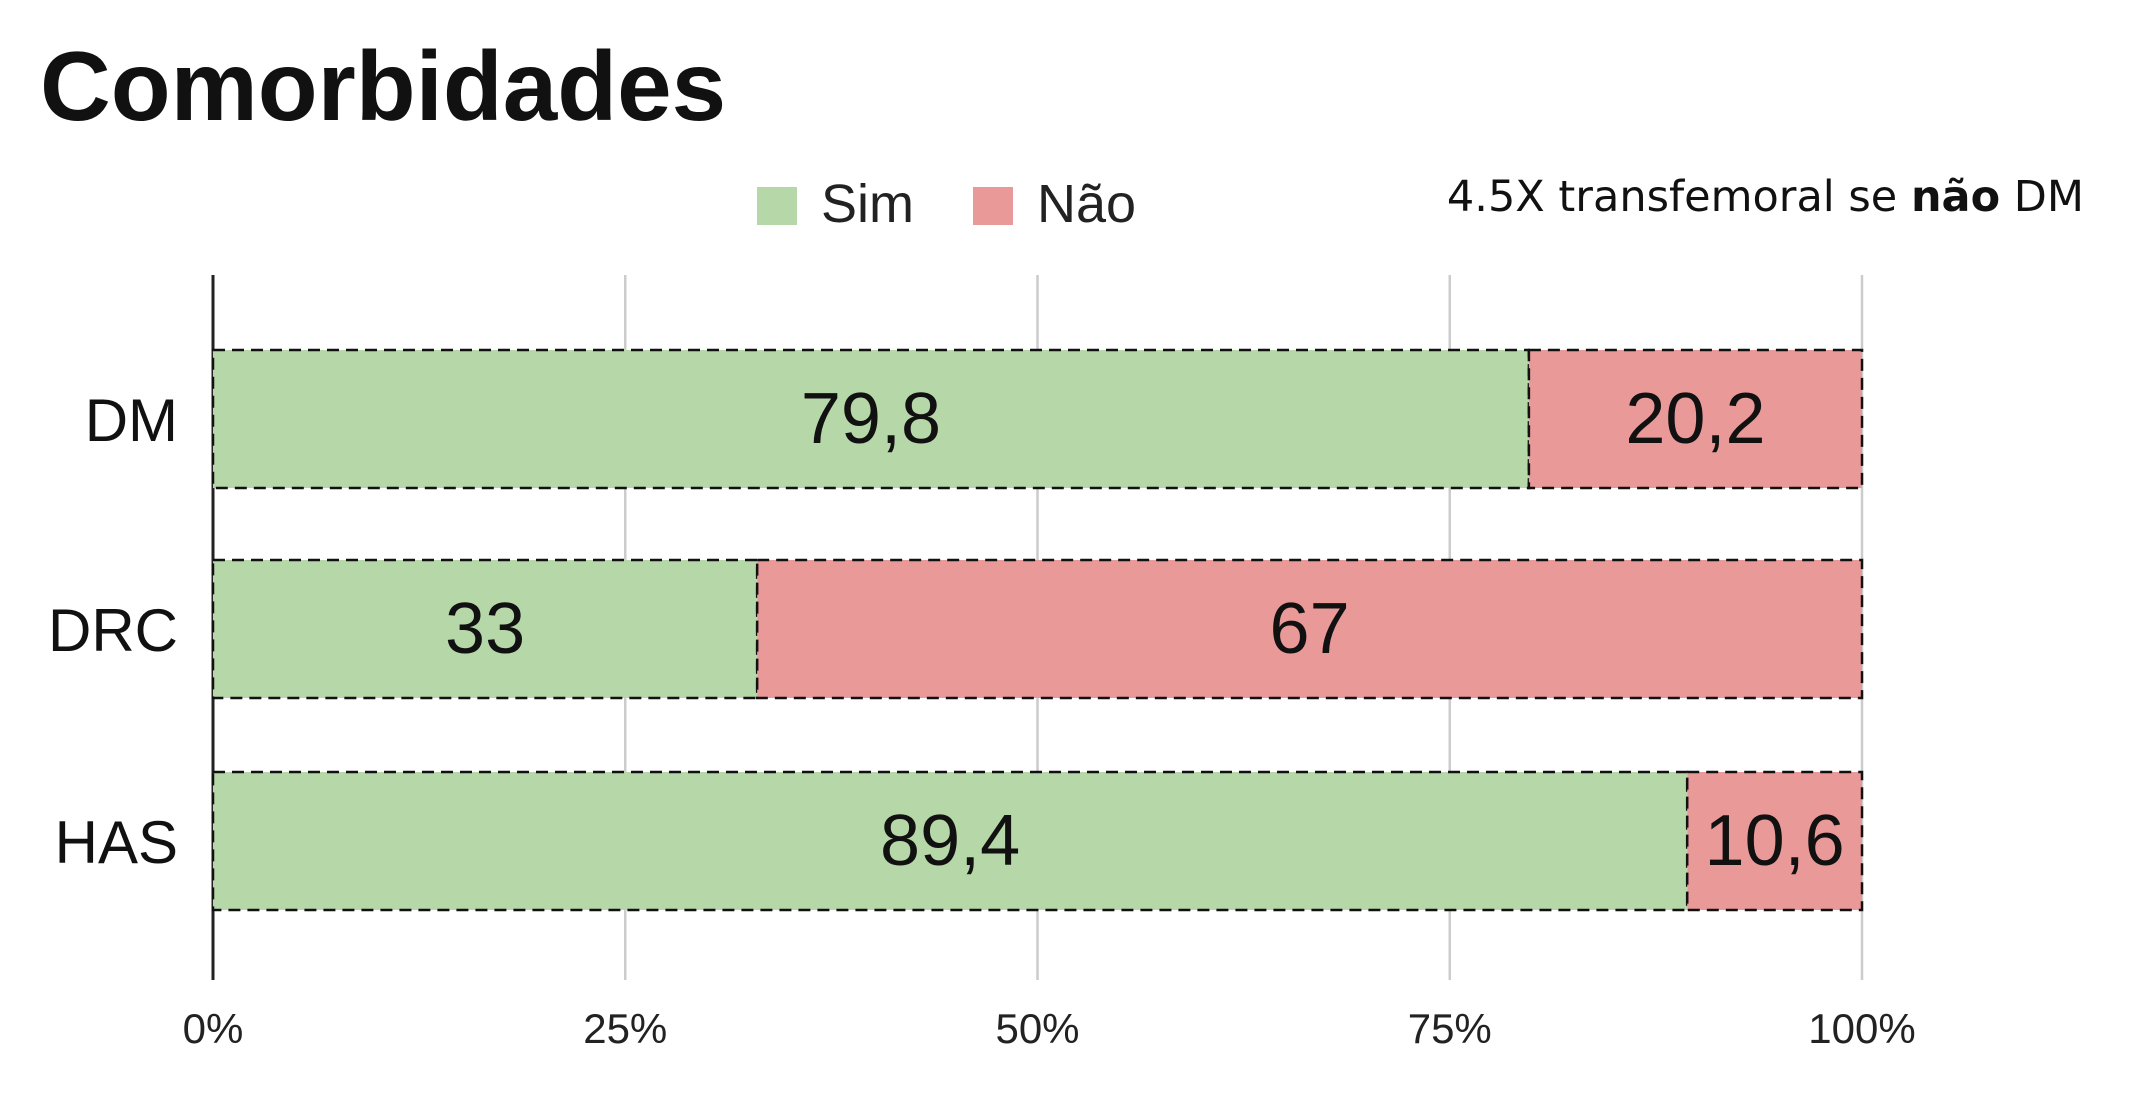 Image resolution: width=2130 pixels, height=1094 pixels. I want to click on legend-swatch-sim, so click(777, 206).